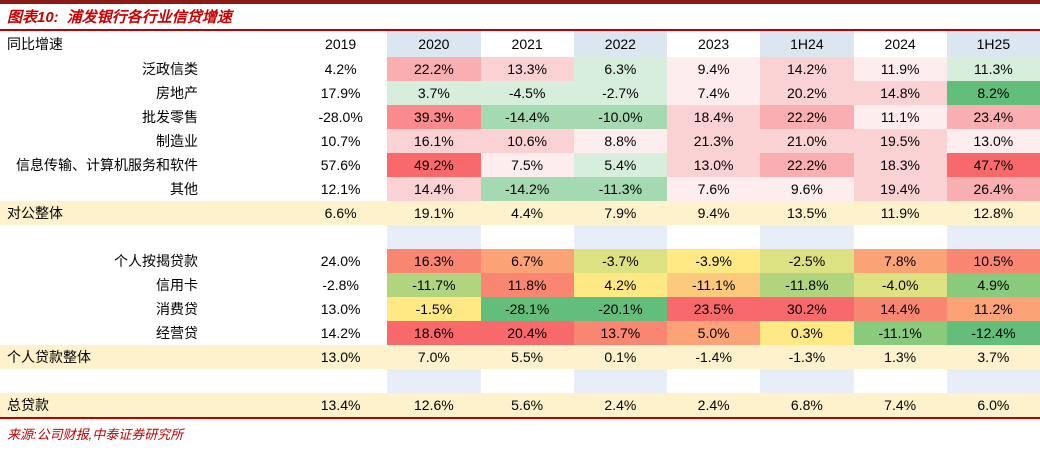 This screenshot has width=1040, height=453. I want to click on value-cell: -1.4%, so click(714, 357).